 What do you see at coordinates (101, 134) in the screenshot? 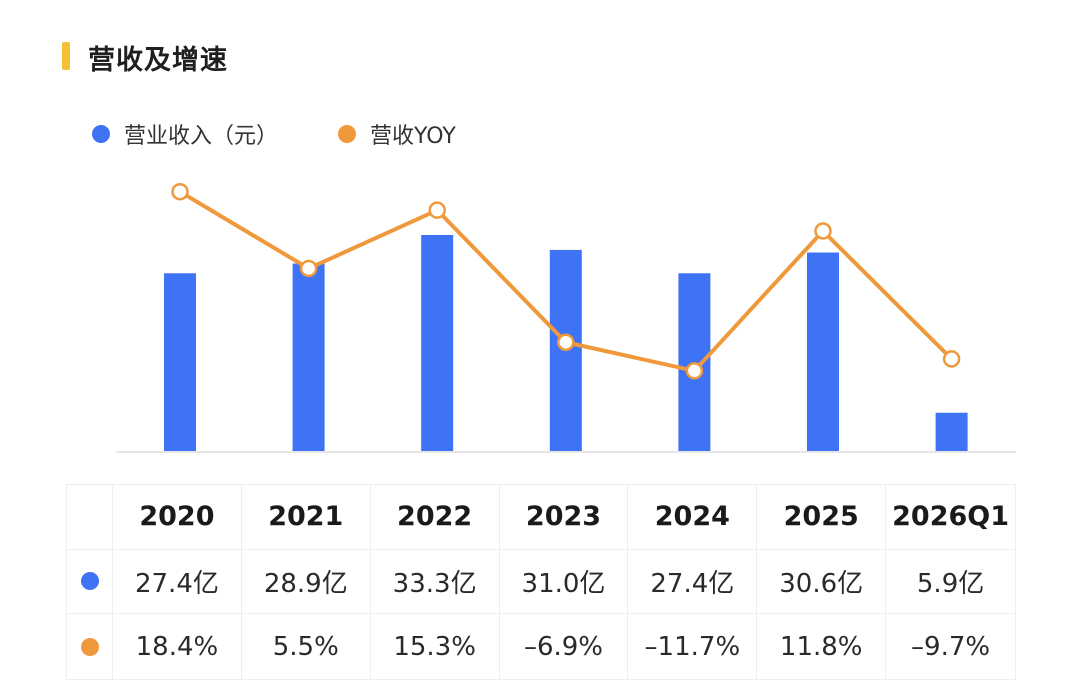
I see `legend-marker-revenue` at bounding box center [101, 134].